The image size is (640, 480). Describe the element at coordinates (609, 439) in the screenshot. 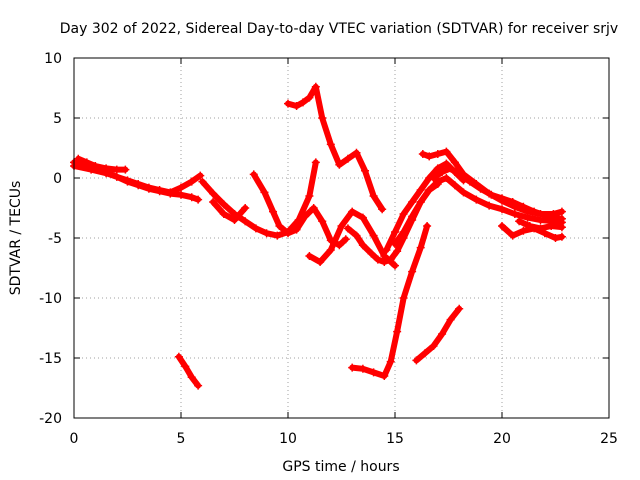

I see `x-tick-label: 25` at that location.